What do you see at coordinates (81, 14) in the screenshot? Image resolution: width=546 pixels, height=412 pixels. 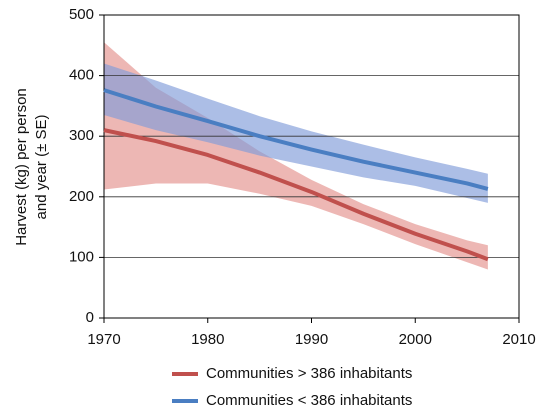 I see `y-tick-label: 500` at bounding box center [81, 14].